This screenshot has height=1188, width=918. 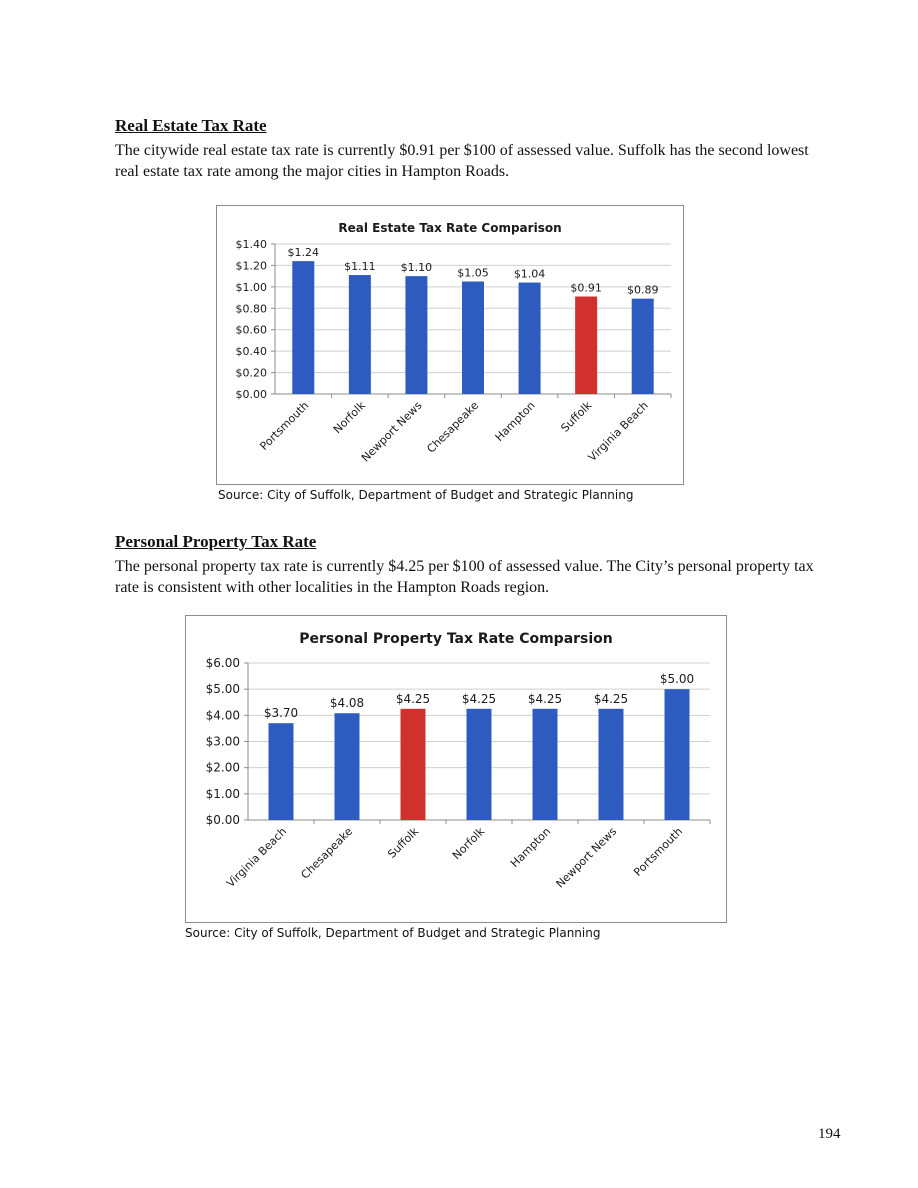 I want to click on personal-property-heading: Personal Property Tax Rate, so click(x=216, y=541).